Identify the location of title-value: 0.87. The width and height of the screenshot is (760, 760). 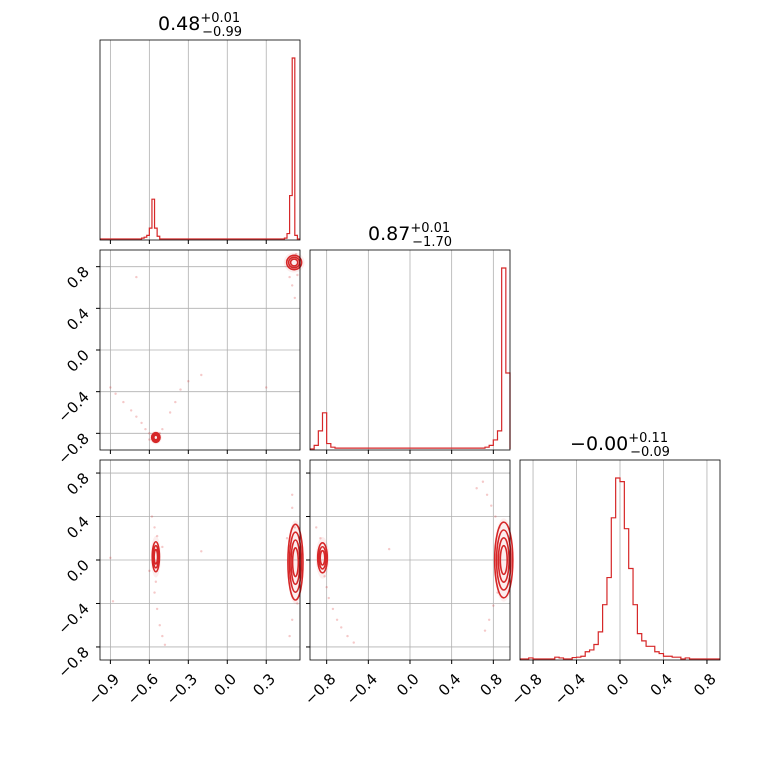
(389, 234).